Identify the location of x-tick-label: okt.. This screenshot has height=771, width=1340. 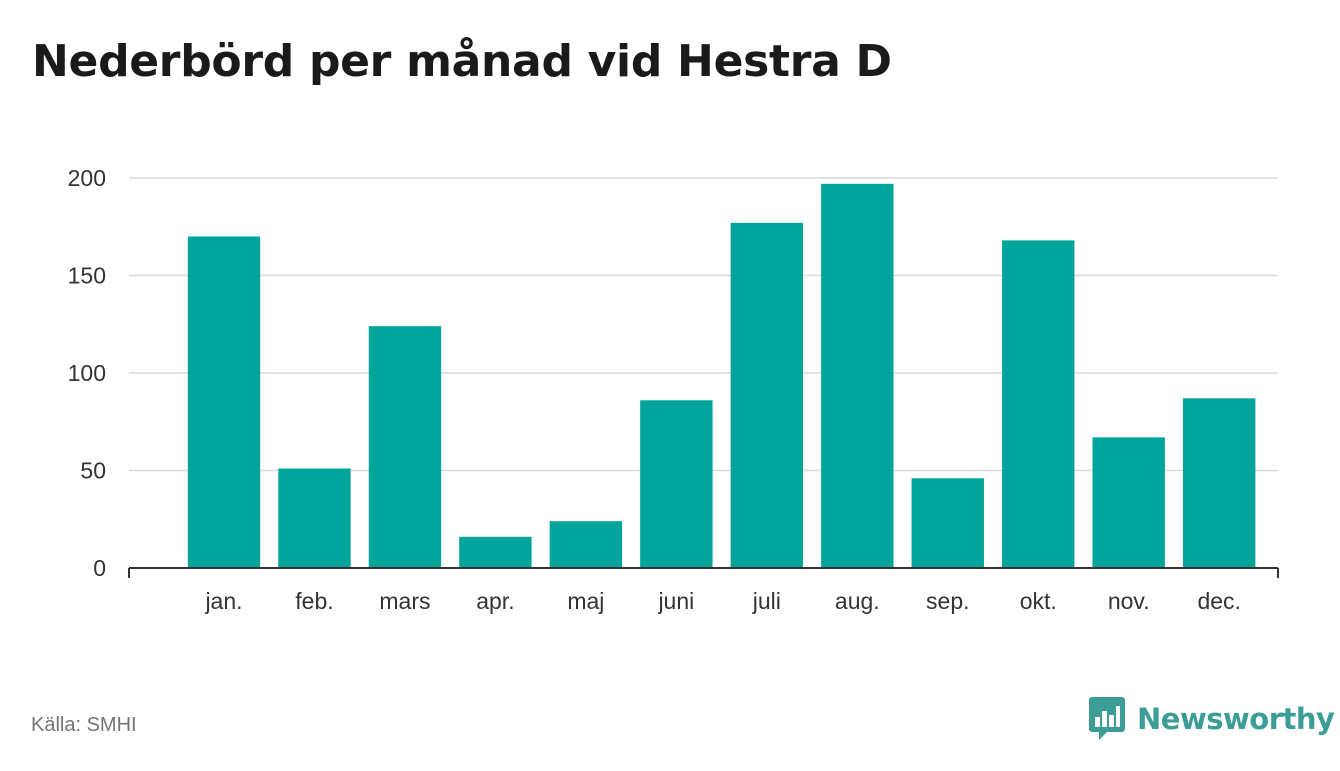
(1038, 601).